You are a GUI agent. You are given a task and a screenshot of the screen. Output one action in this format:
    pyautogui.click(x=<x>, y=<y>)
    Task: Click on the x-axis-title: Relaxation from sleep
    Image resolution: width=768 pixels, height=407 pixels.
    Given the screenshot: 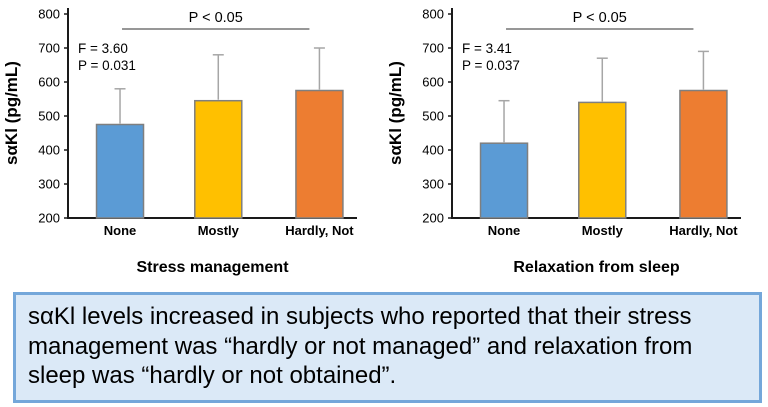 What is the action you would take?
    pyautogui.click(x=596, y=267)
    